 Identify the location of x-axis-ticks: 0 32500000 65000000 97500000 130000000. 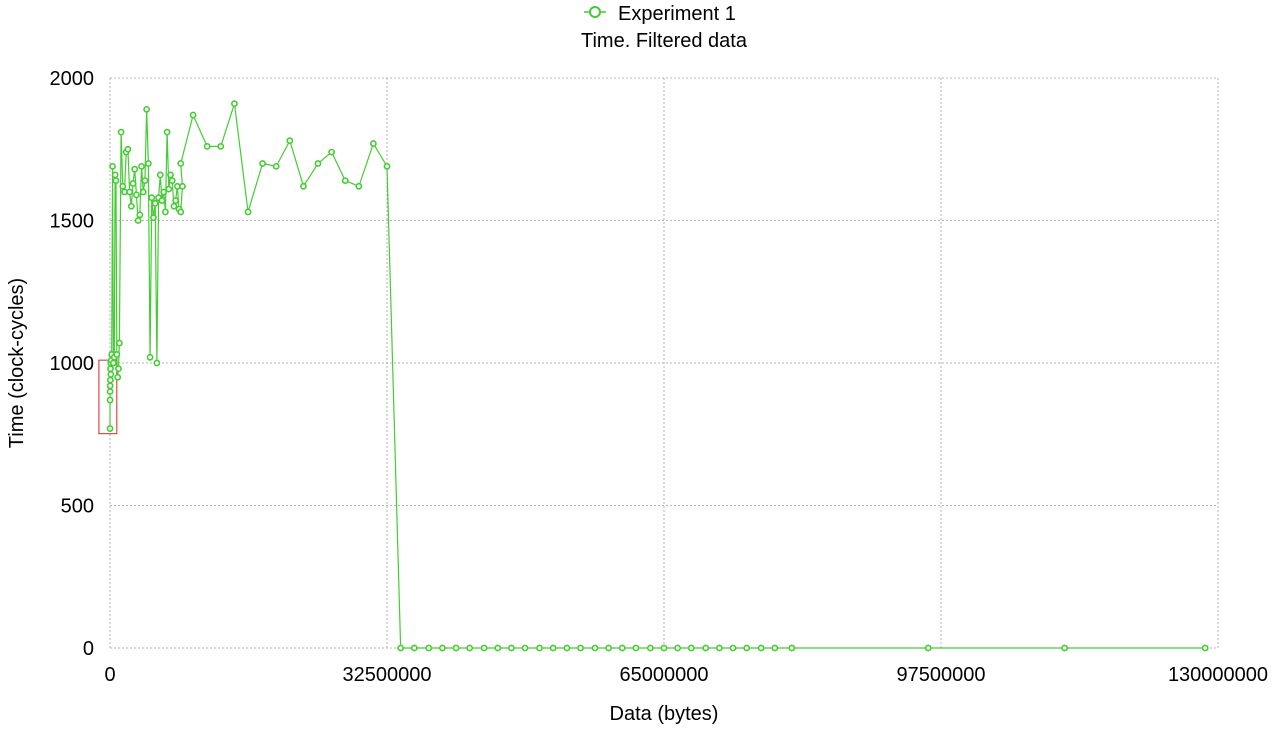
(686, 675).